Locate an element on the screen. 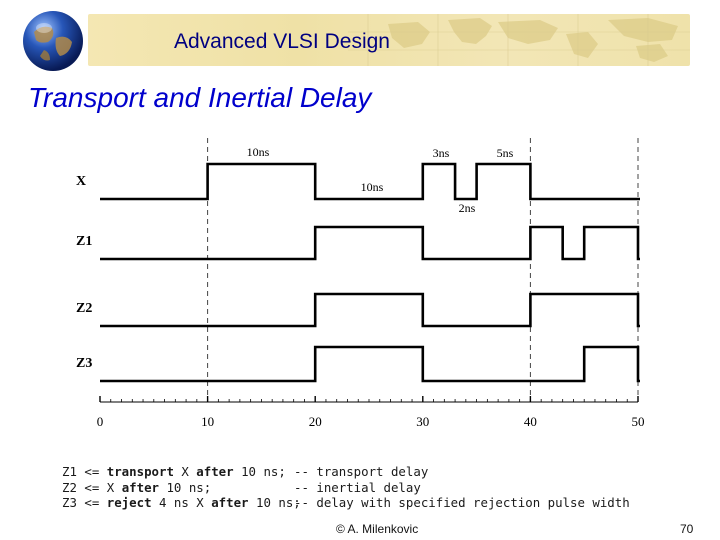 The width and height of the screenshot is (720, 540). code-line: Z2 <= X after 10 ns; -- inertial delay is located at coordinates (346, 488).